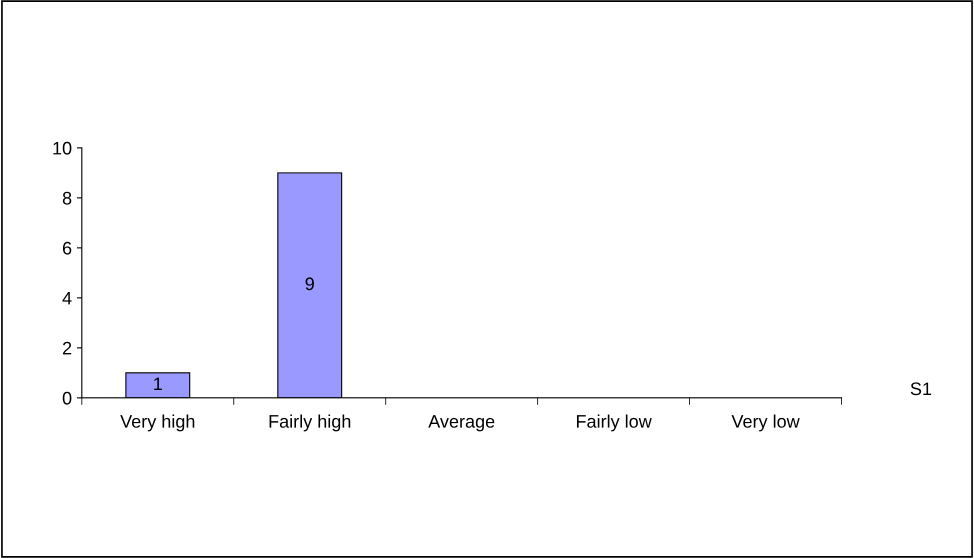  Describe the element at coordinates (461, 423) in the screenshot. I see `x-tick-label: Average` at that location.